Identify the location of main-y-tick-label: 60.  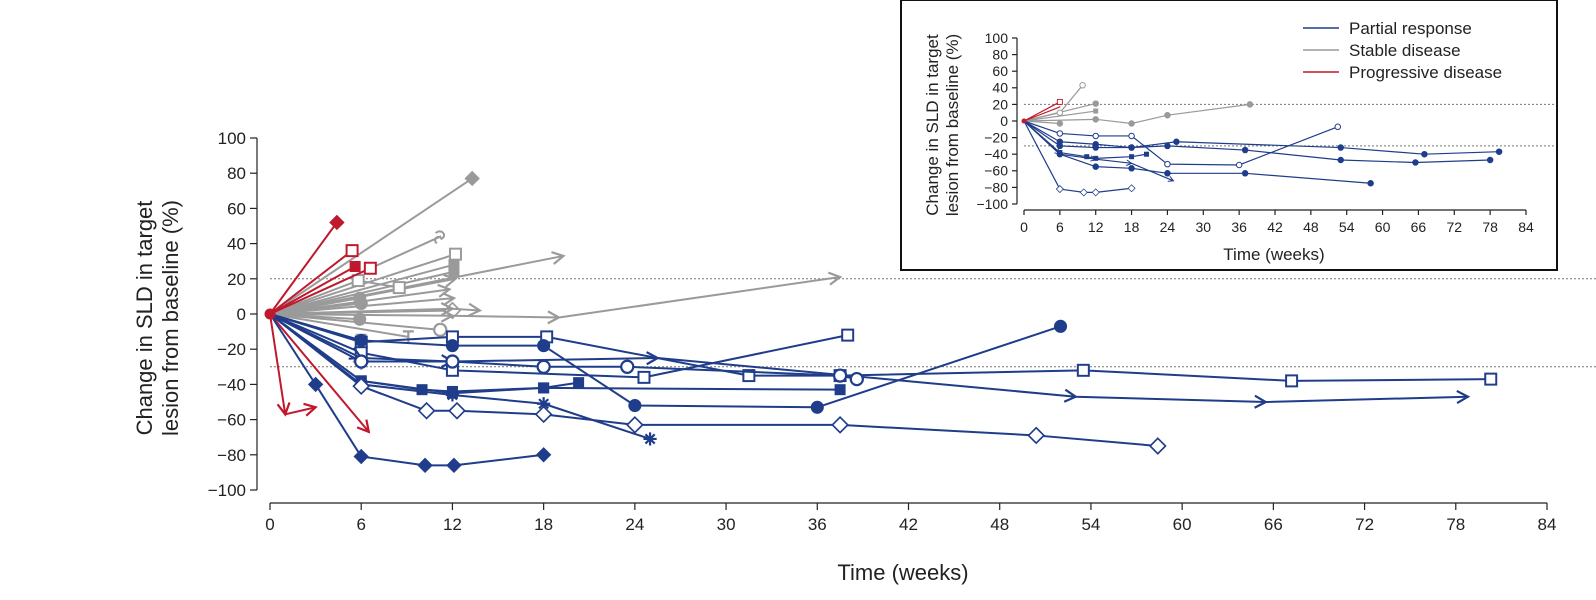
(236, 208).